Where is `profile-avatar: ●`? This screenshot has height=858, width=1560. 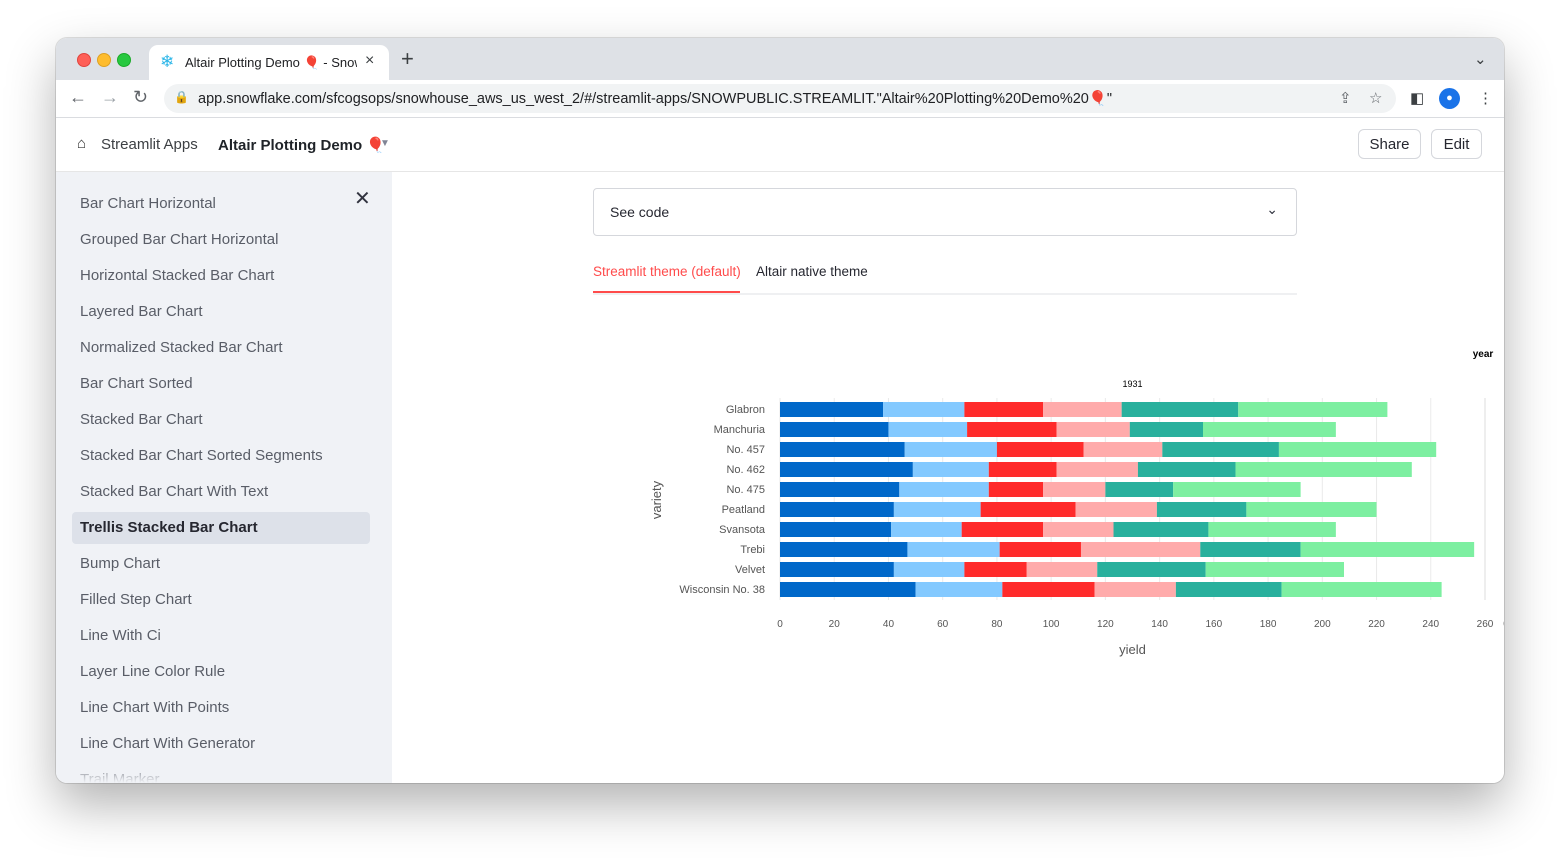 profile-avatar: ● is located at coordinates (1449, 98).